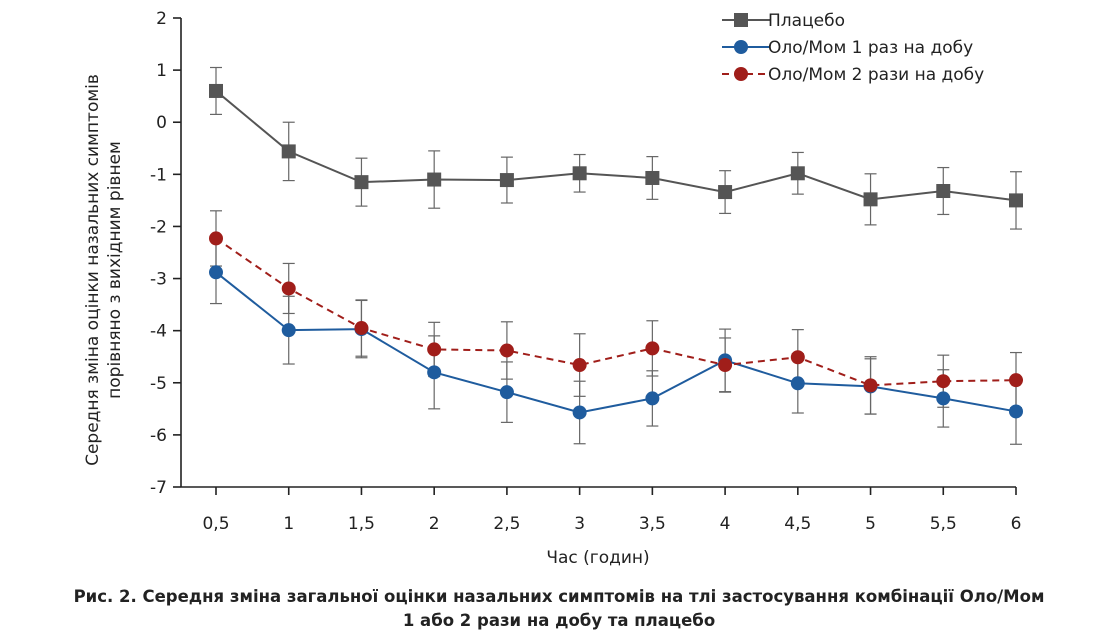  What do you see at coordinates (1016, 524) in the screenshot?
I see `x-tick-label: 6` at bounding box center [1016, 524].